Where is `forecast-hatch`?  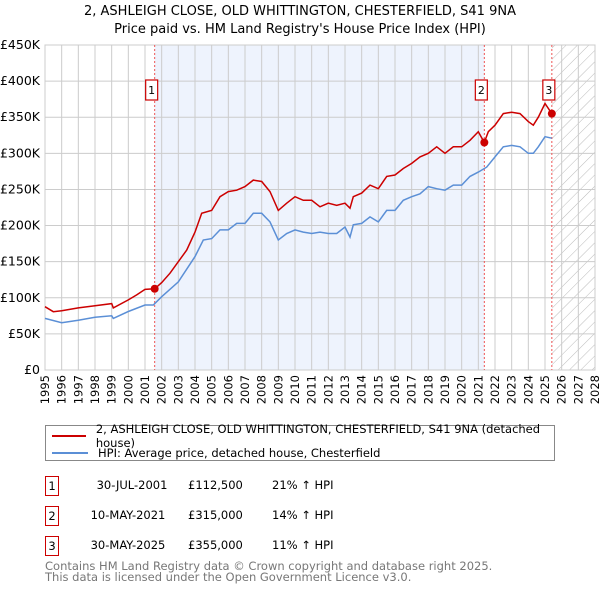
forecast-hatch is located at coordinates (573, 207).